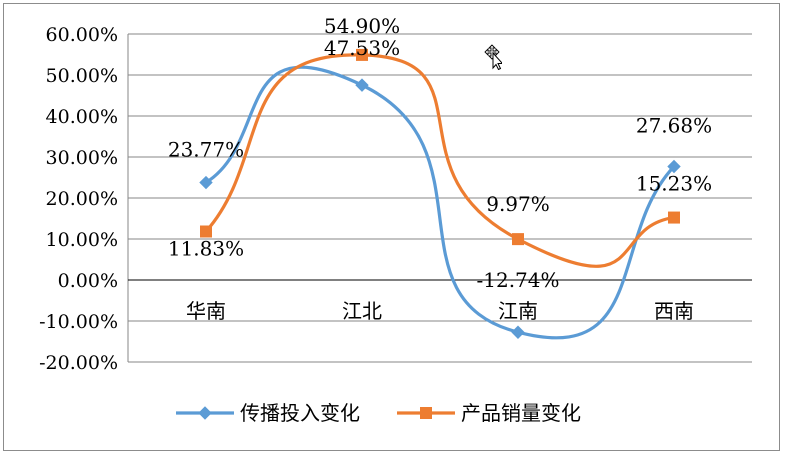 The image size is (785, 456). Describe the element at coordinates (493, 57) in the screenshot. I see `move-cursor-icon` at that location.